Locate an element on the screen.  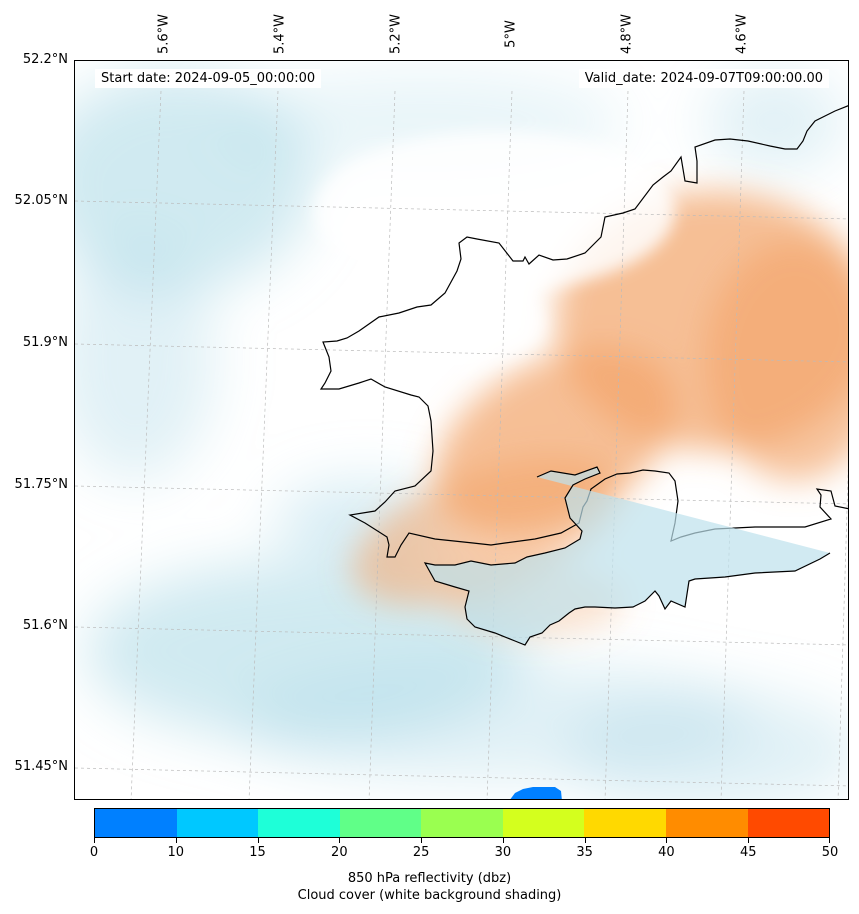
warm-shading-sw is located at coordinates (485, 531).